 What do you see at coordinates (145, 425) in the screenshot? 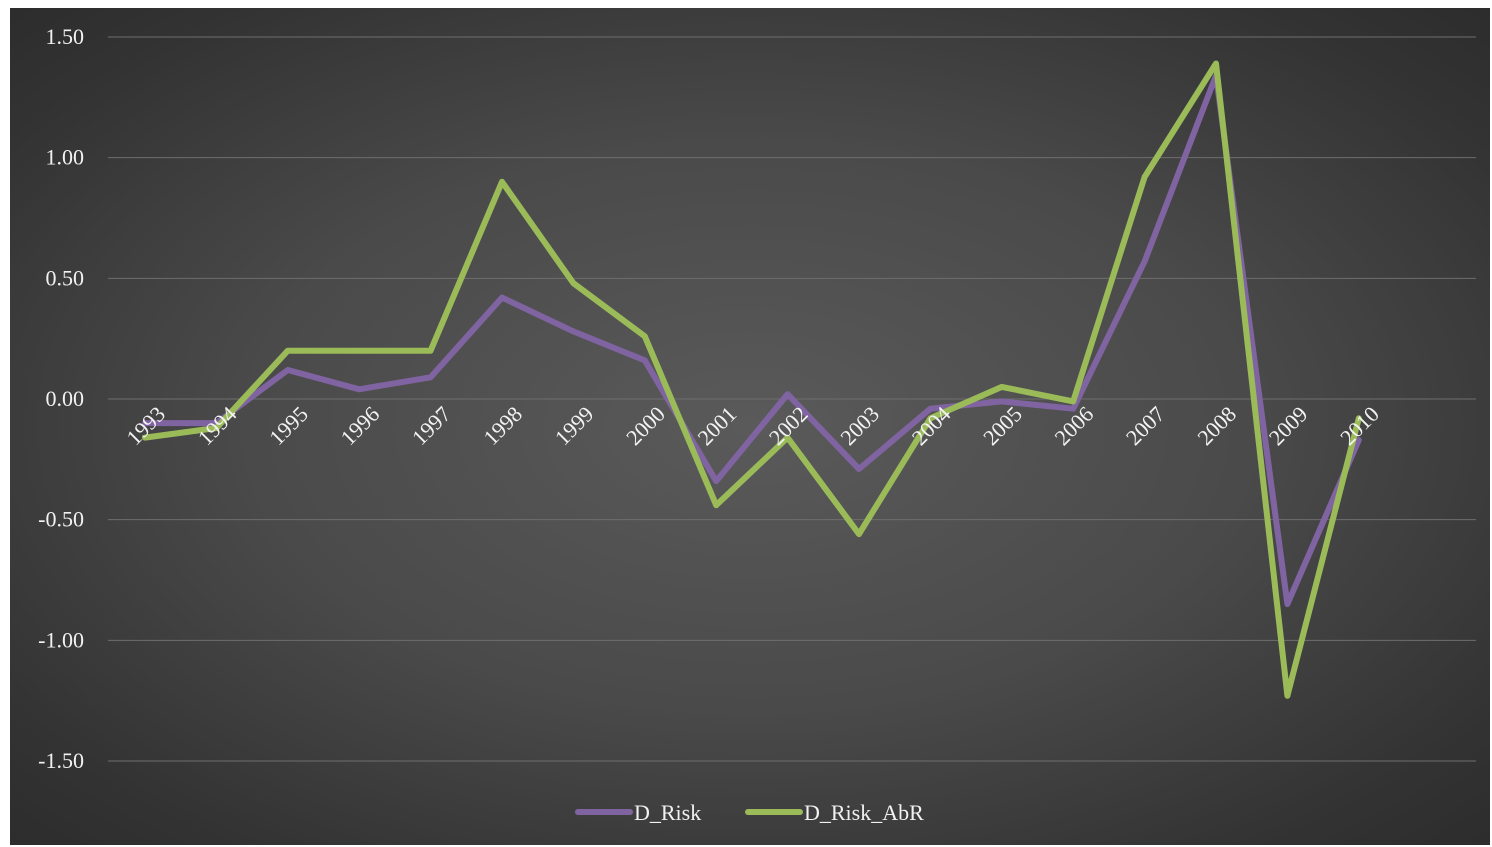
I see `x-tick-label: 1993` at bounding box center [145, 425].